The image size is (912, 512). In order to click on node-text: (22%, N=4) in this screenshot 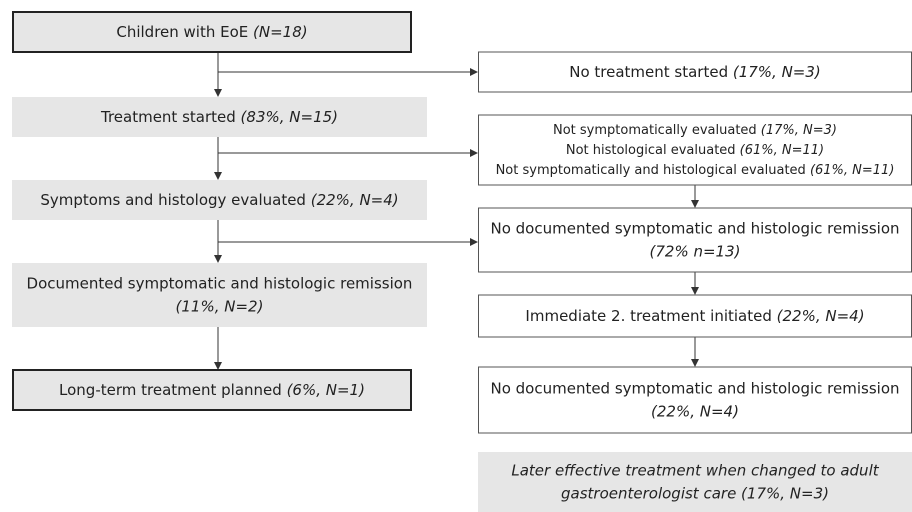, I will do `click(695, 411)`.